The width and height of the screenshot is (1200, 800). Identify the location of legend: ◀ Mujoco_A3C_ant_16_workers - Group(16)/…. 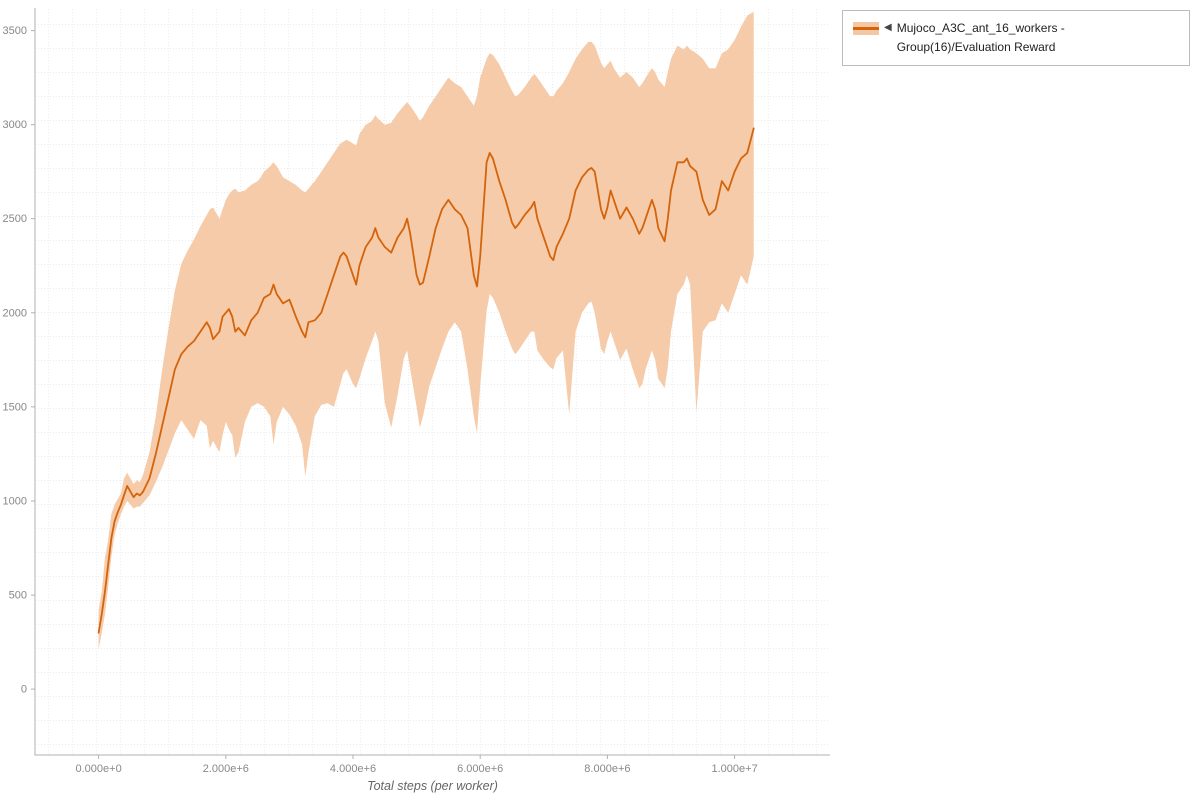
(1016, 38).